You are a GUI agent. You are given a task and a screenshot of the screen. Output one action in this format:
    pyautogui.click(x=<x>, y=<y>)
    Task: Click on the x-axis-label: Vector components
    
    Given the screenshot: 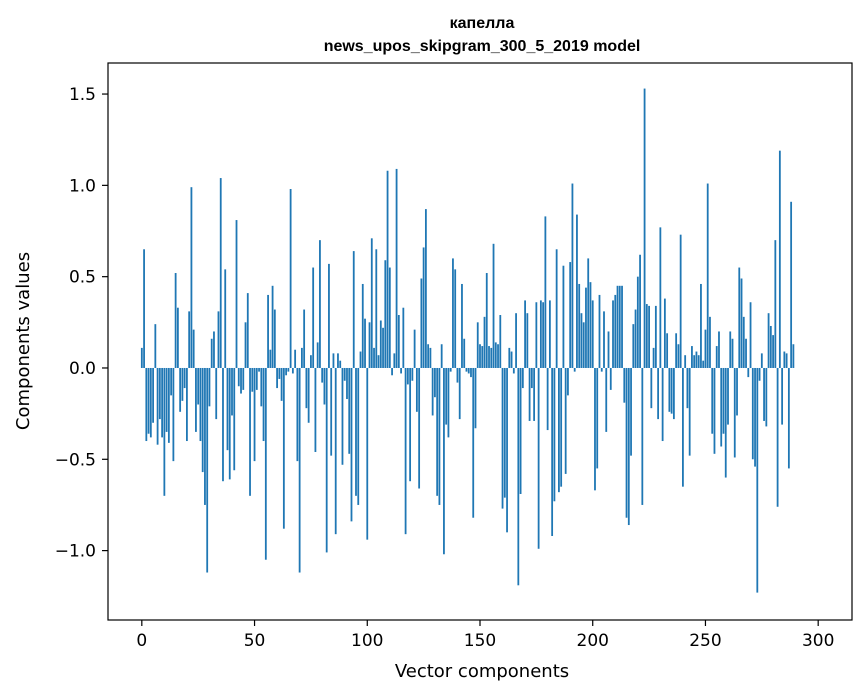 What is the action you would take?
    pyautogui.click(x=482, y=671)
    